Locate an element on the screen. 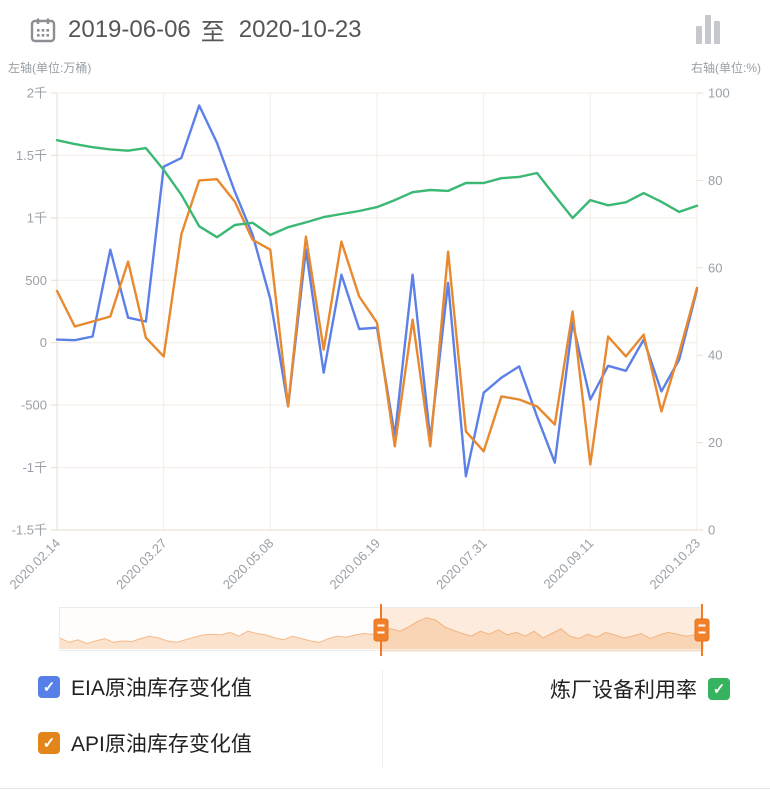 Image resolution: width=770 pixels, height=791 pixels. utilization-checkbox: ✓ is located at coordinates (719, 689).